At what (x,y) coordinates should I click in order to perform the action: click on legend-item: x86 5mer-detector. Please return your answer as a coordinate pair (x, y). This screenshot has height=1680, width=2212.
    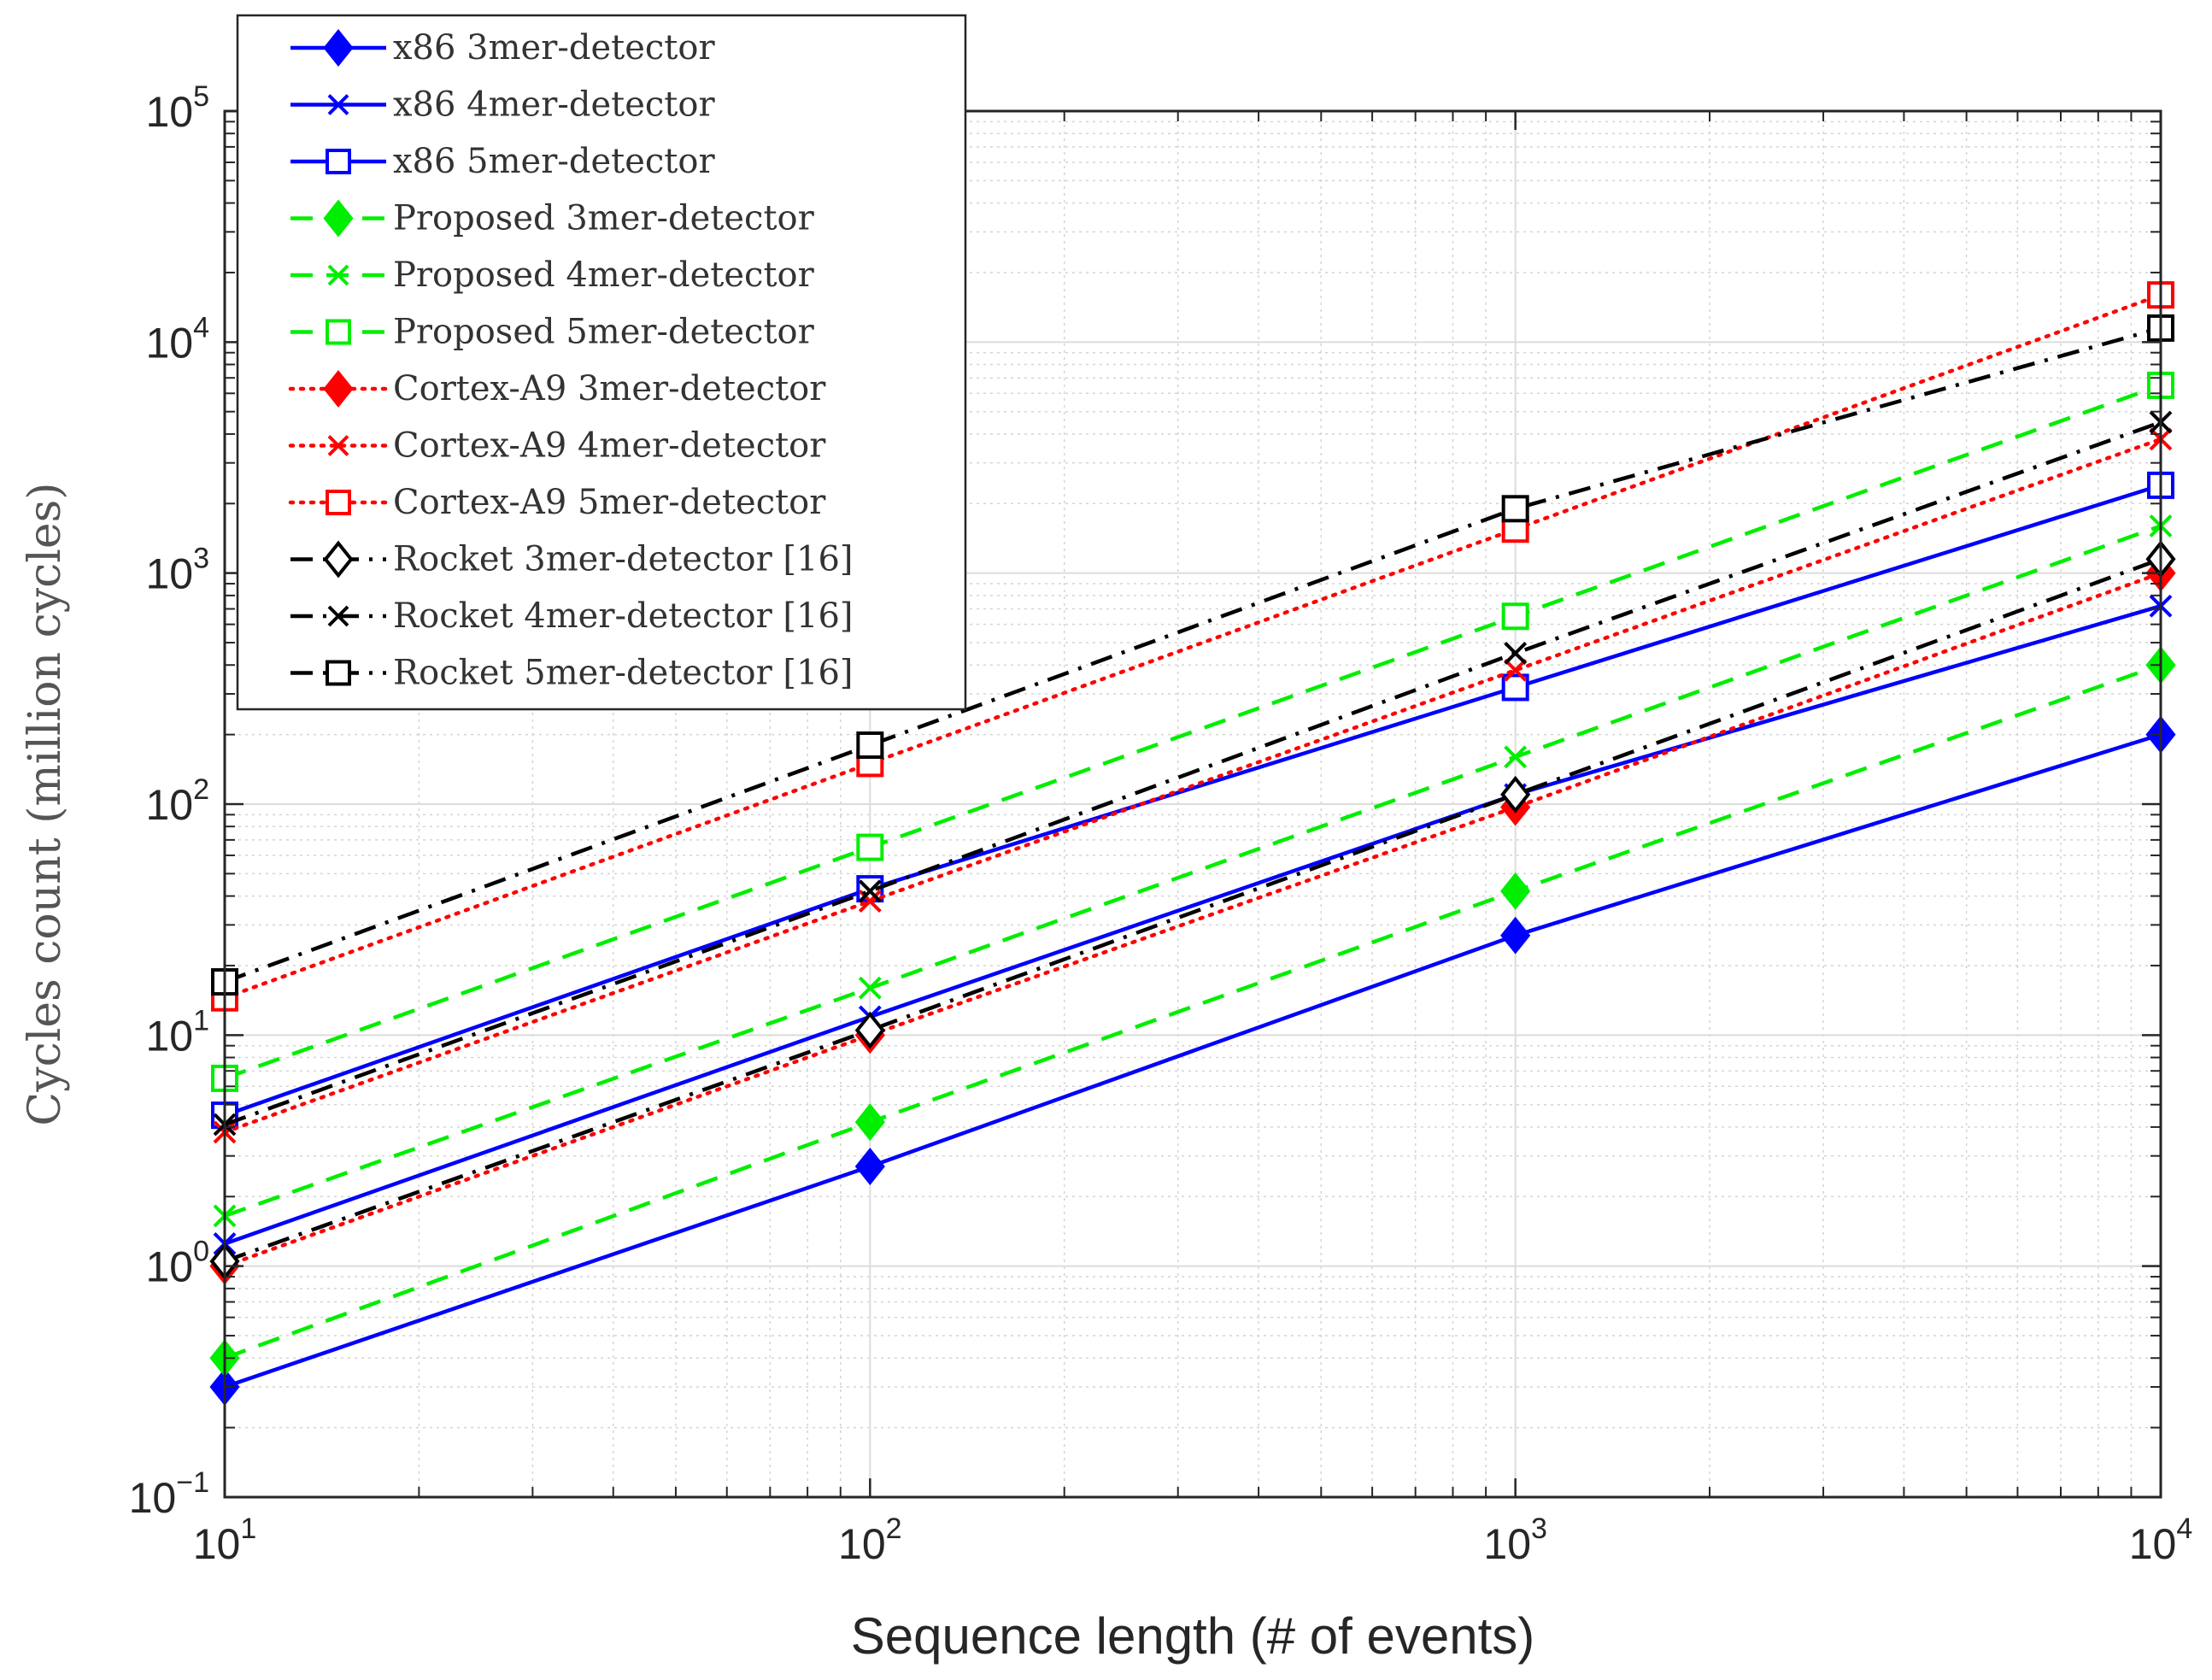
    Looking at the image, I should click on (502, 161).